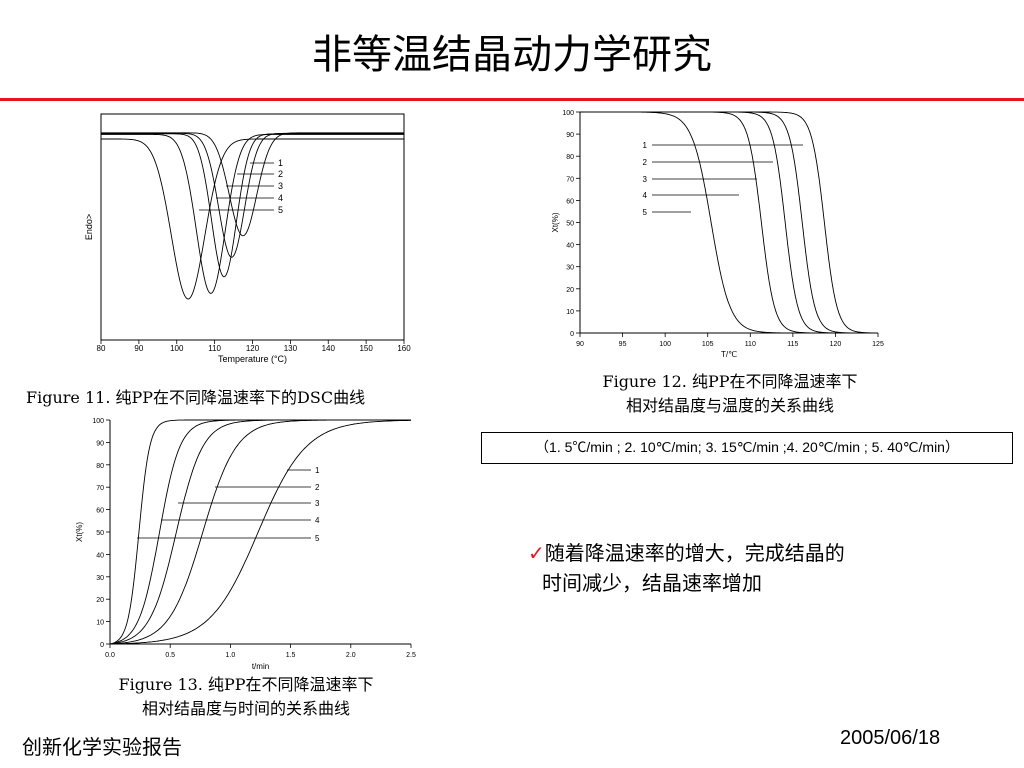 The height and width of the screenshot is (768, 1024). Describe the element at coordinates (570, 268) in the screenshot. I see `fig12-y-tick-label-3: 30` at that location.